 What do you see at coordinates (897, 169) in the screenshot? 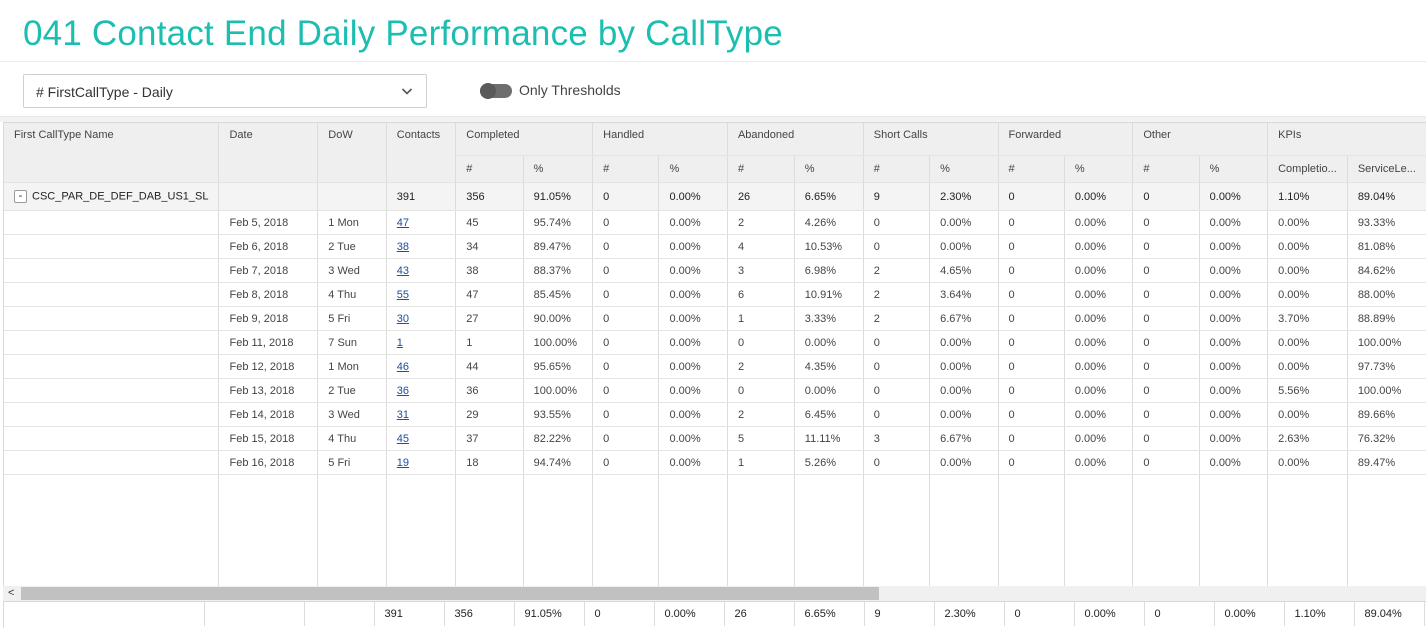
I see `col-header-short-calls-num: #` at bounding box center [897, 169].